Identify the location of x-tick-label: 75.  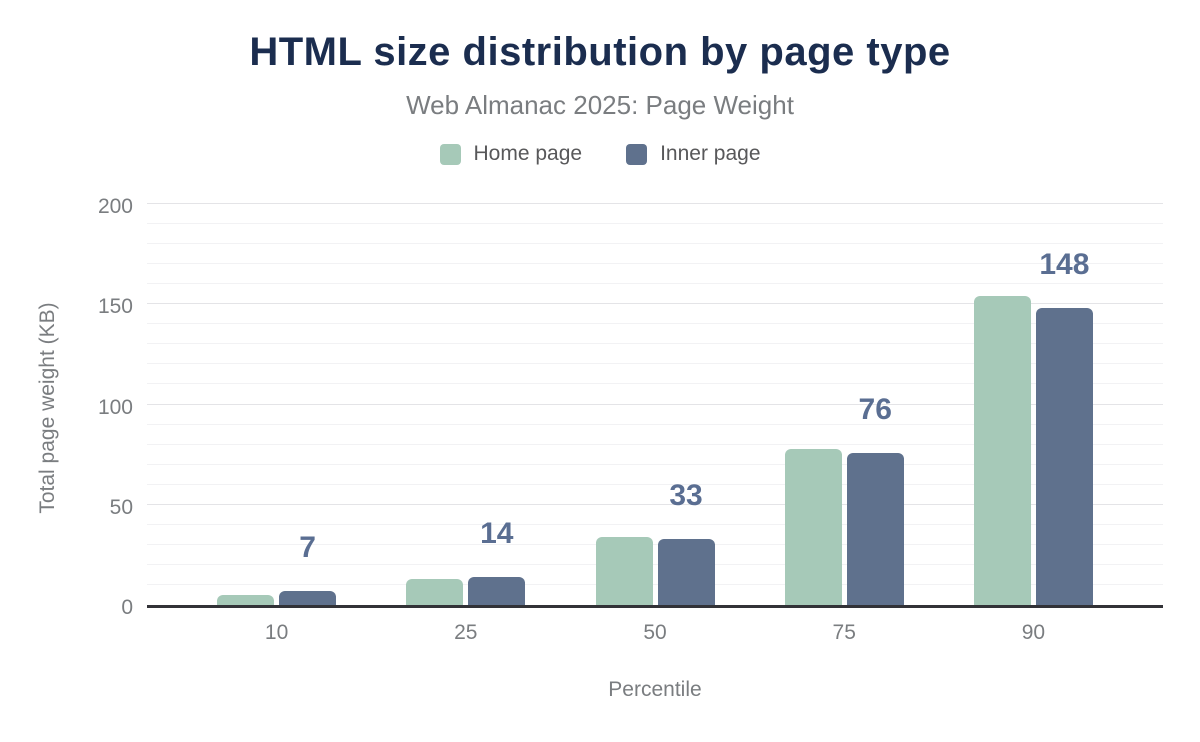
(844, 632).